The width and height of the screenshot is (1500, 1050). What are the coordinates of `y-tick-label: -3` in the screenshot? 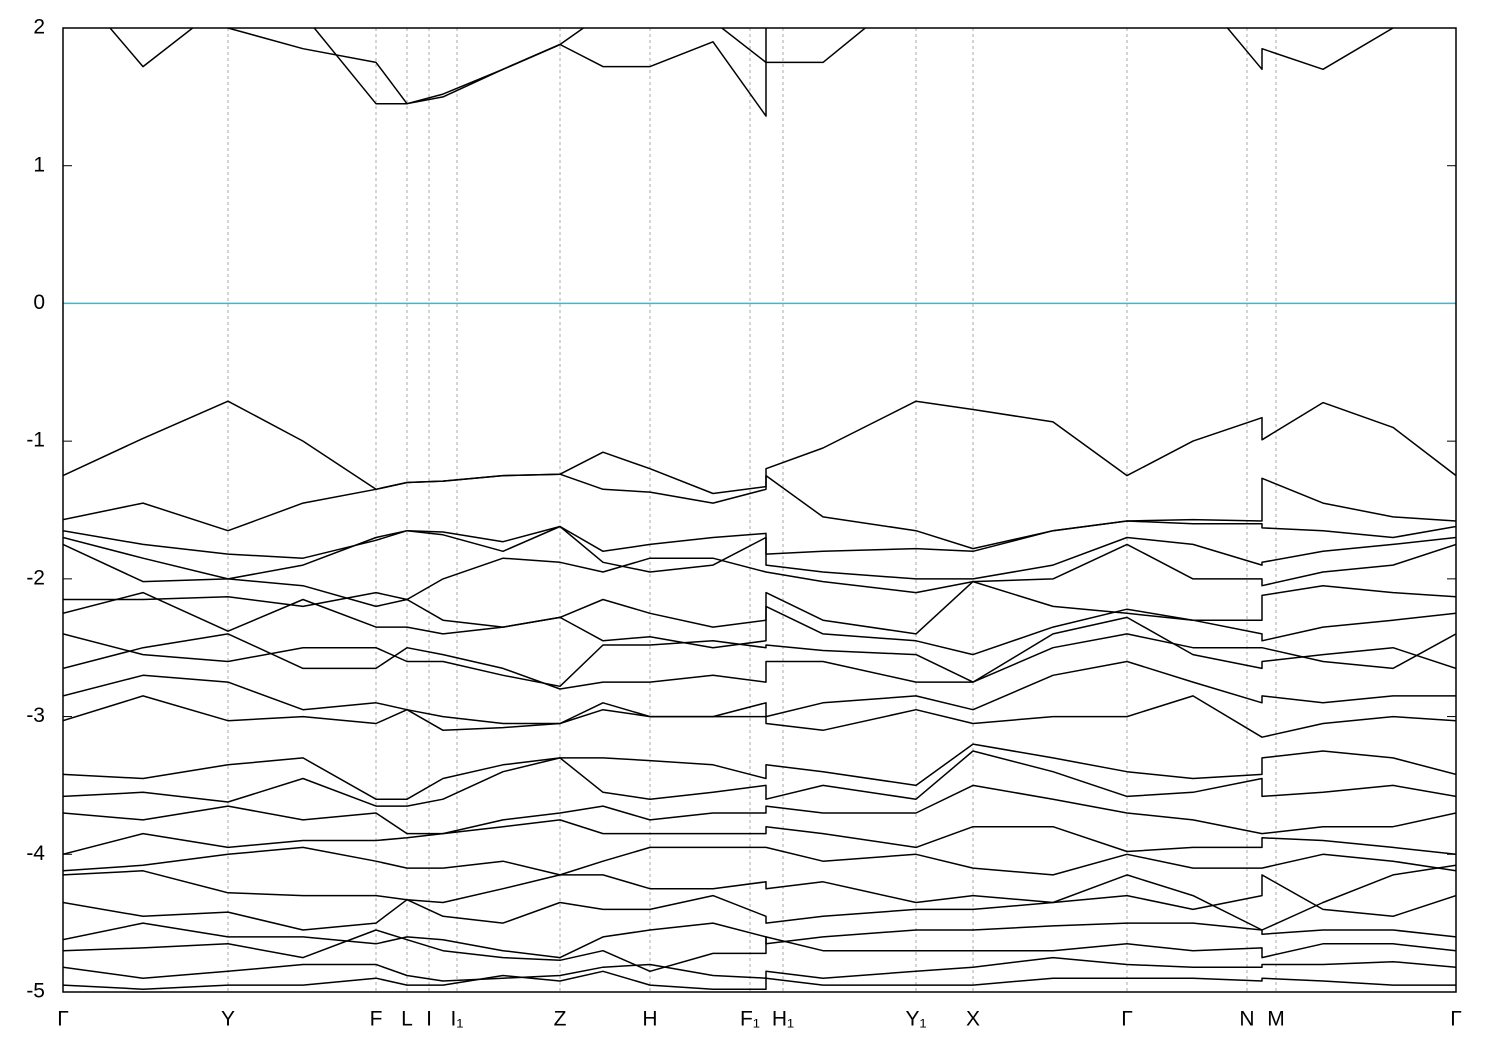 It's located at (35, 715).